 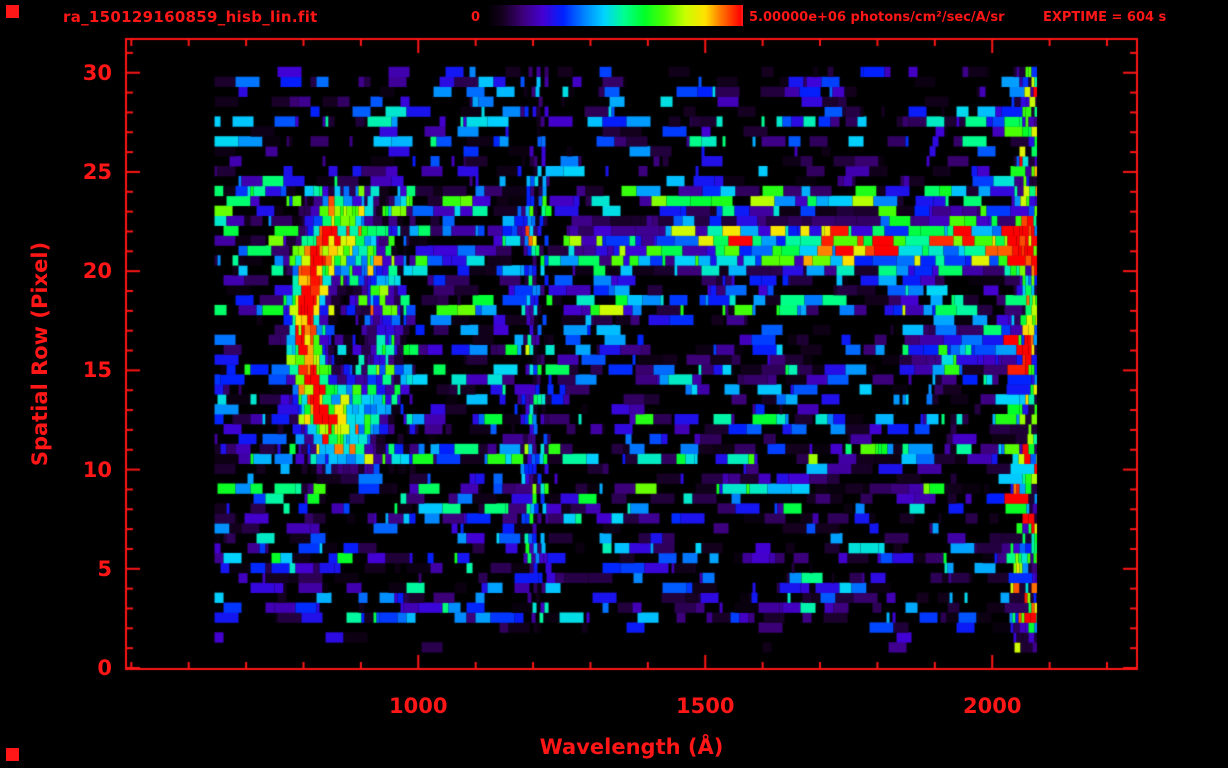 What do you see at coordinates (97, 72) in the screenshot?
I see `y-tick-label: 30` at bounding box center [97, 72].